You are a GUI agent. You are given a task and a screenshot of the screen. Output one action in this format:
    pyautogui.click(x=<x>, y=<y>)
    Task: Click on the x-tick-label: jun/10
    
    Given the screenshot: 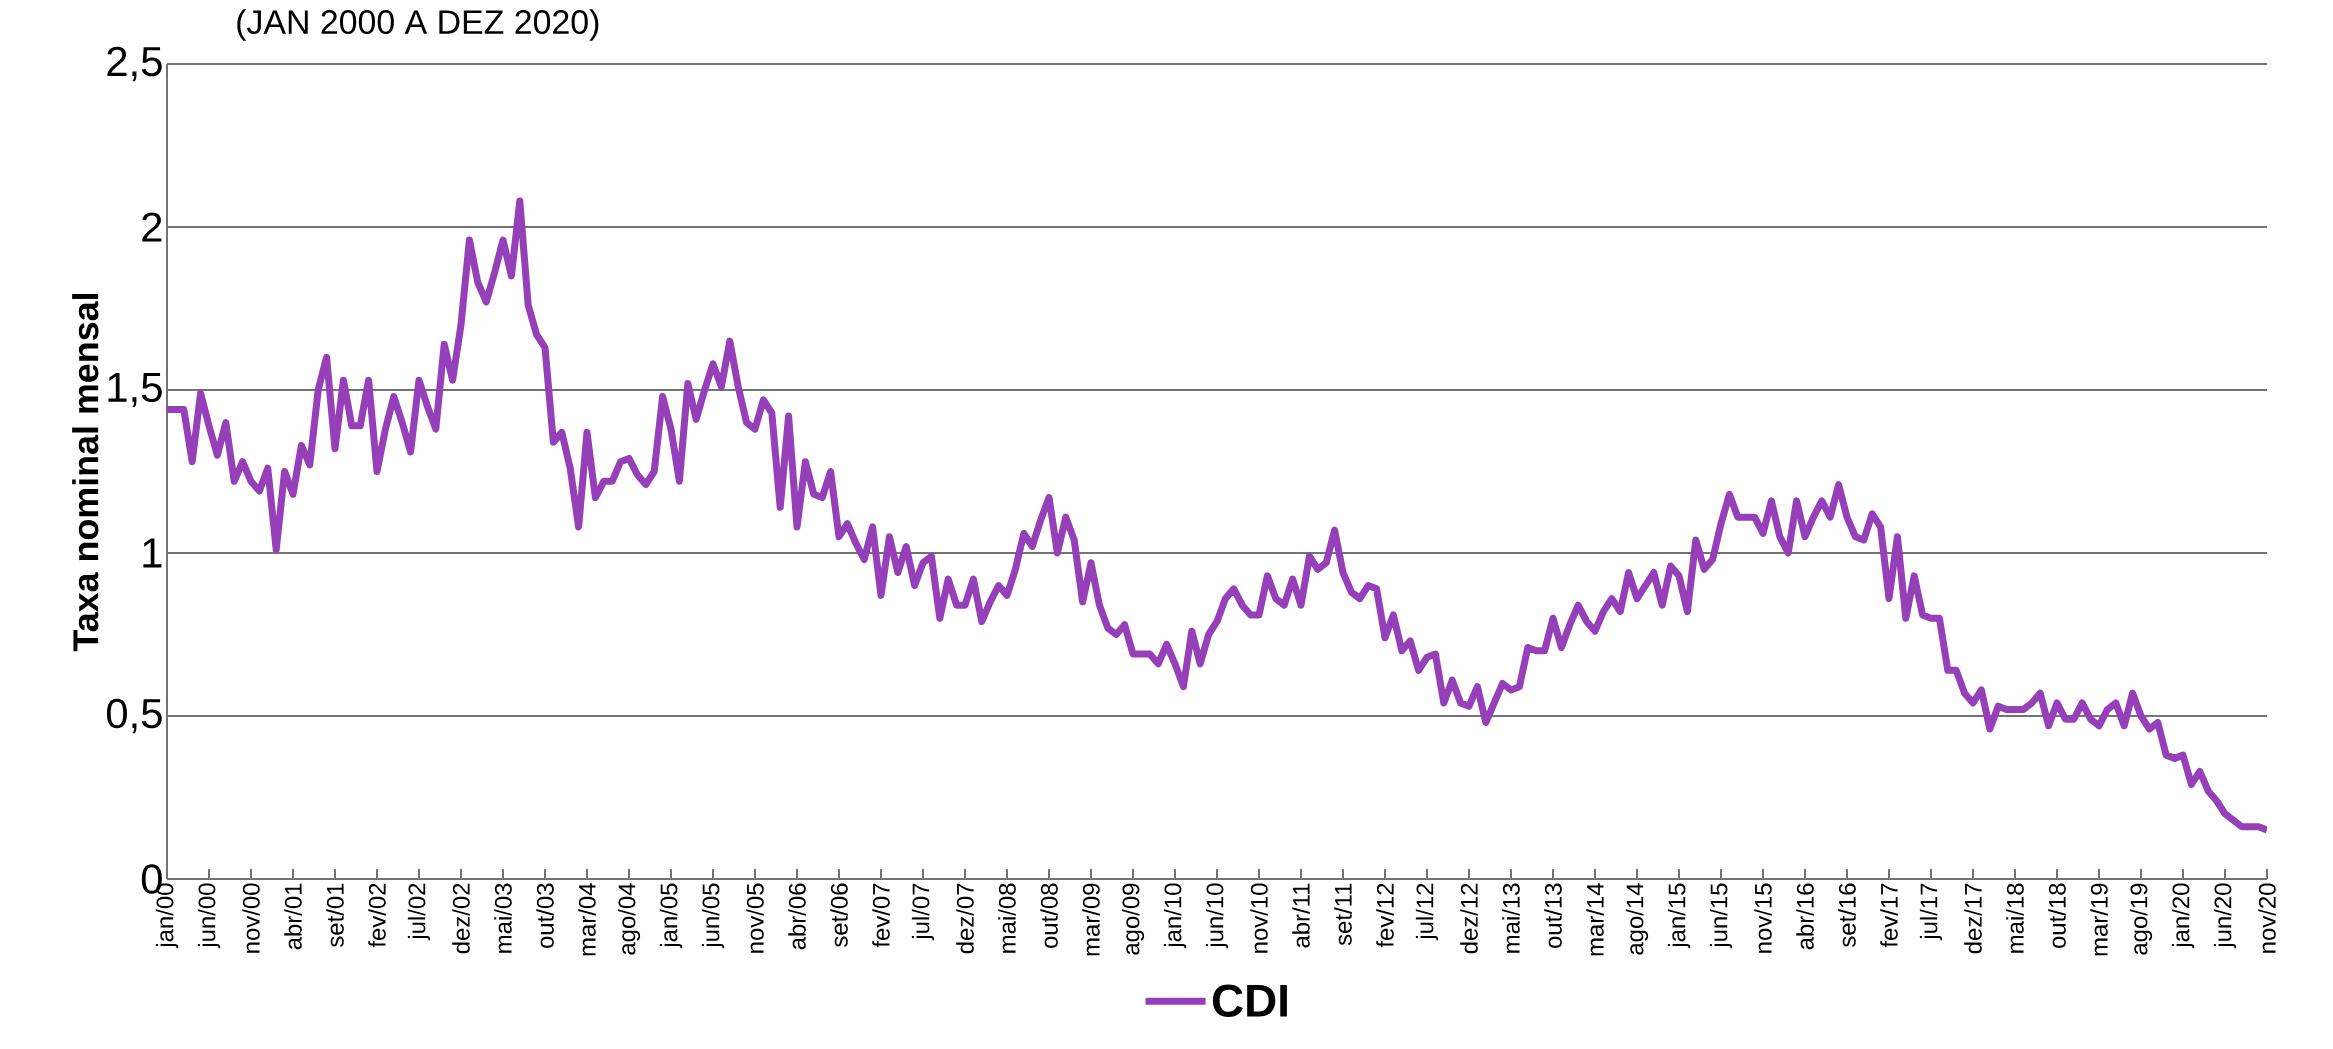 What is the action you would take?
    pyautogui.click(x=1217, y=916)
    